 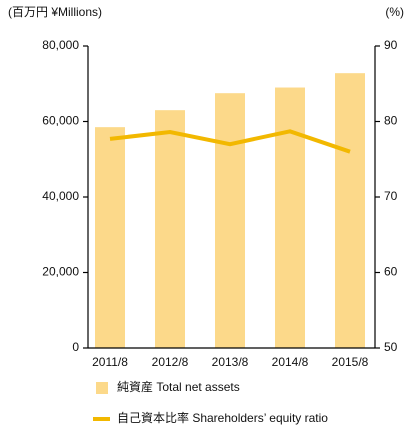 I want to click on x-tick-label: 2015/8, so click(x=350, y=362).